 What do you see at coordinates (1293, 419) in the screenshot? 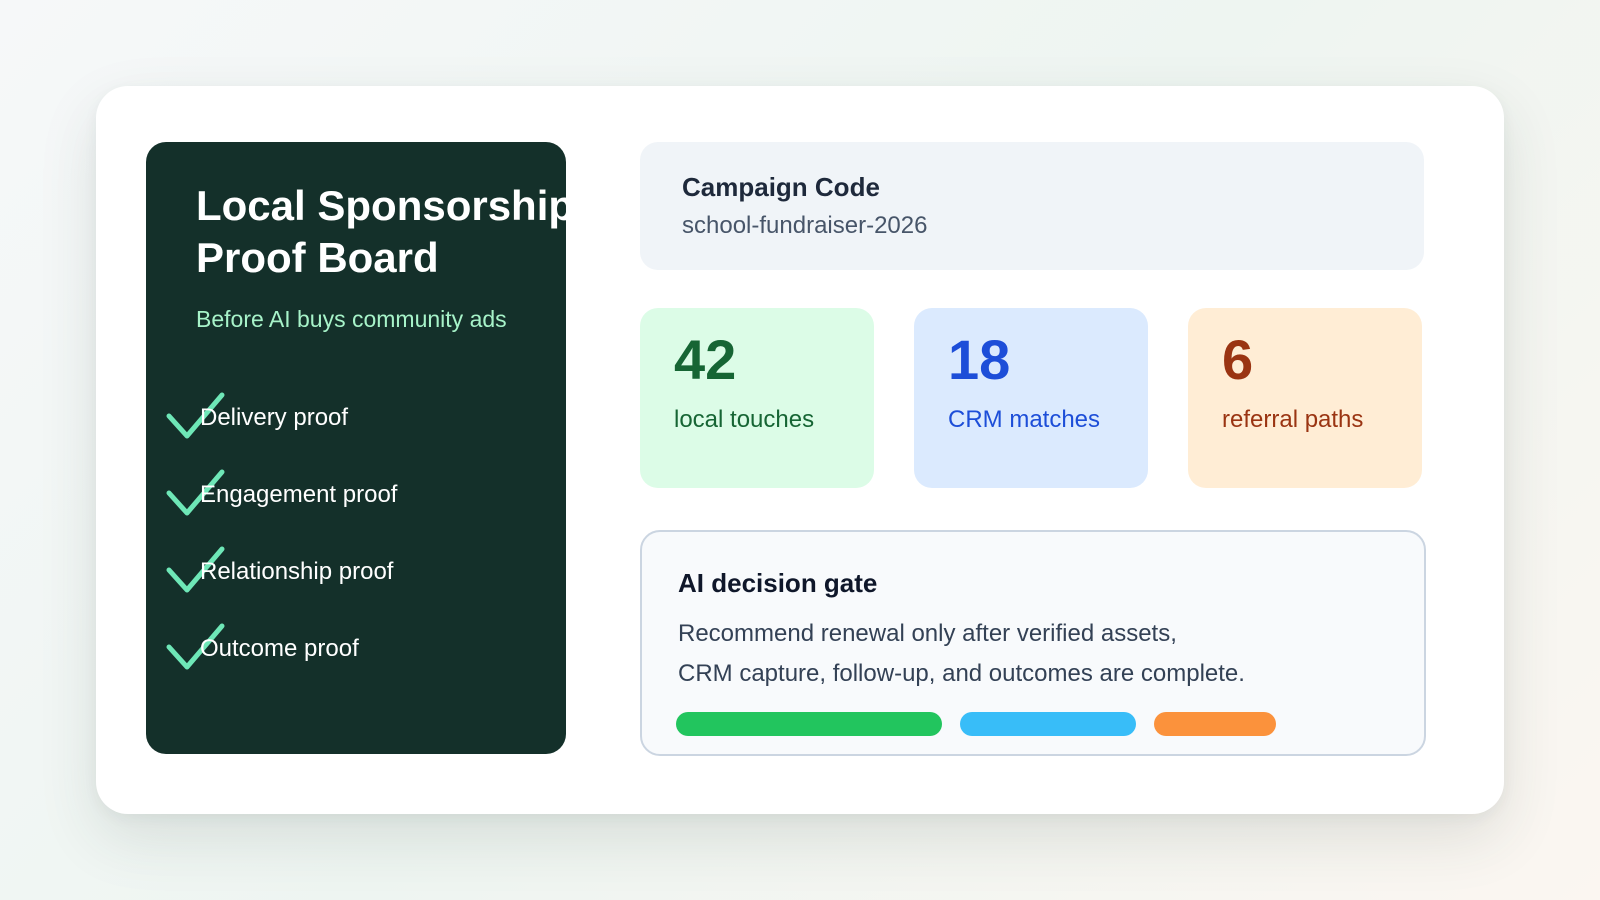
I see `stat-label: referral paths` at bounding box center [1293, 419].